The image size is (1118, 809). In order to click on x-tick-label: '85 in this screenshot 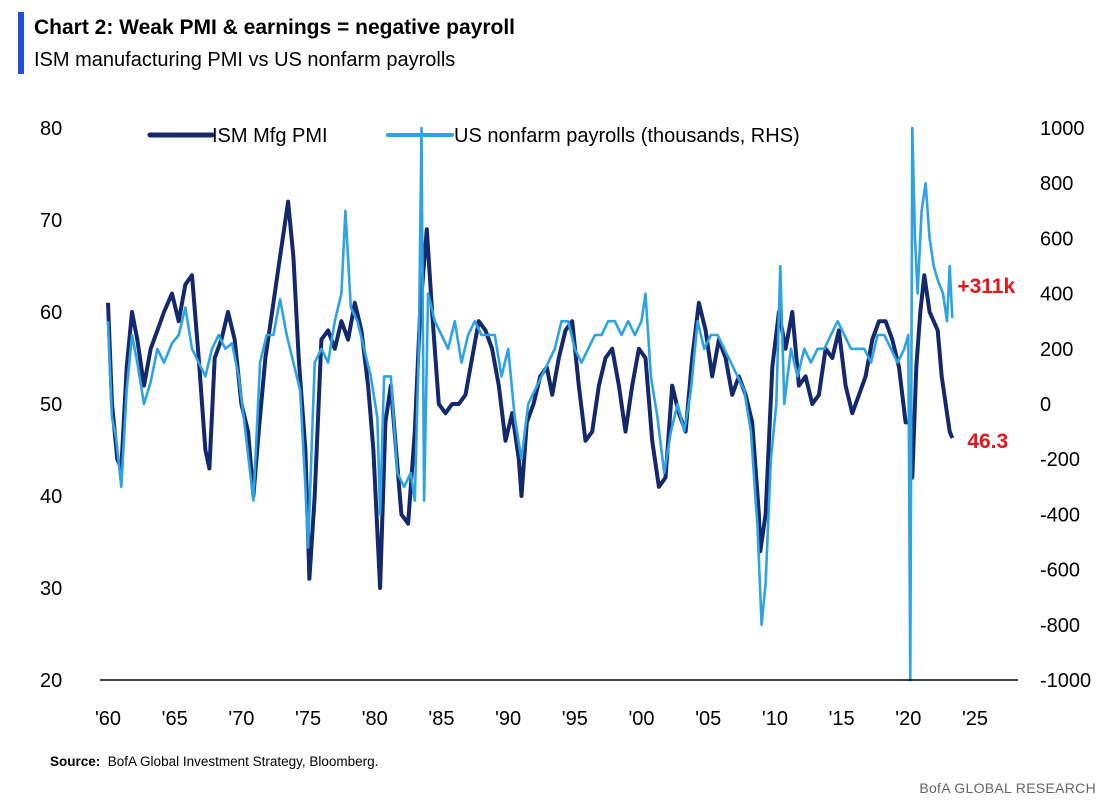, I will do `click(441, 719)`.